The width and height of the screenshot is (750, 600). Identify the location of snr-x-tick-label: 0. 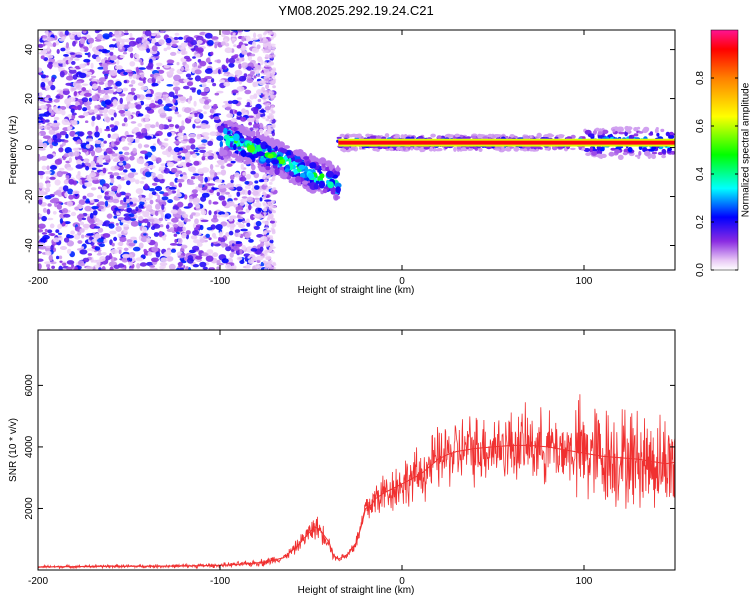
(402, 581).